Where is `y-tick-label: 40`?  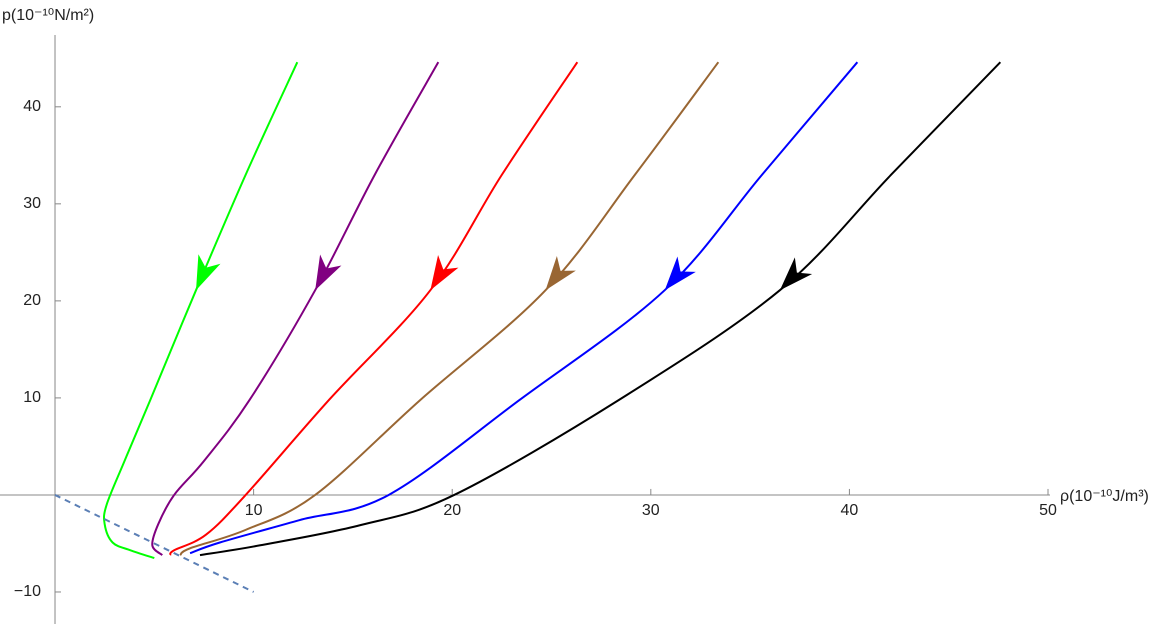 y-tick-label: 40 is located at coordinates (32, 106).